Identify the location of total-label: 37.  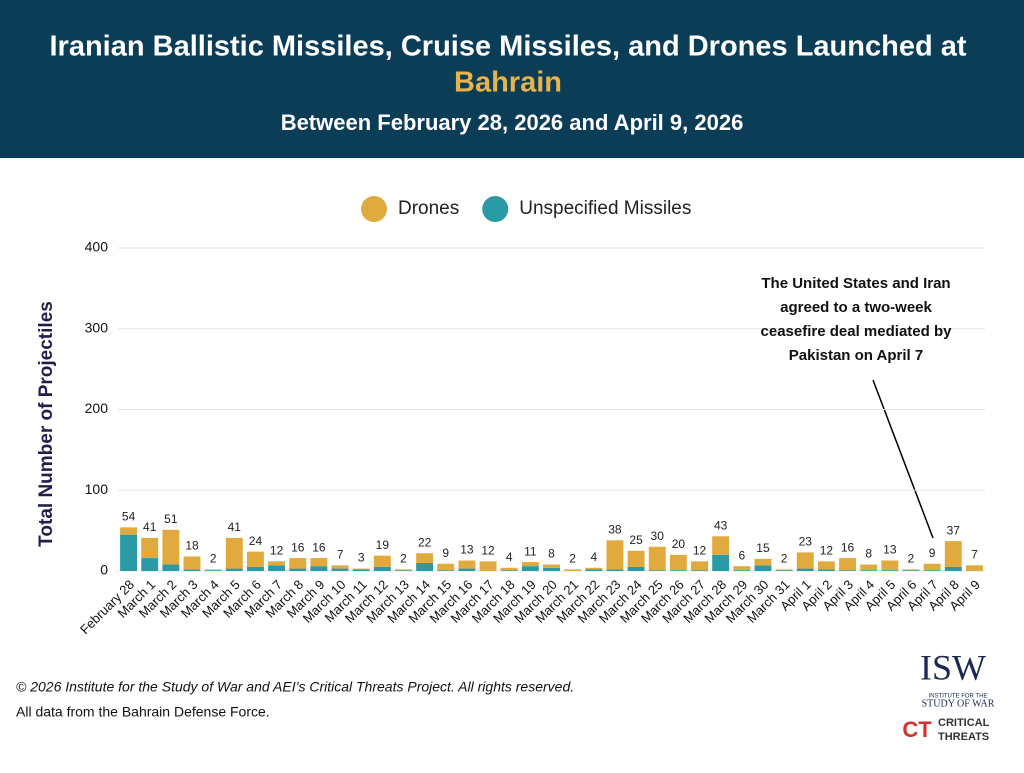
(954, 530).